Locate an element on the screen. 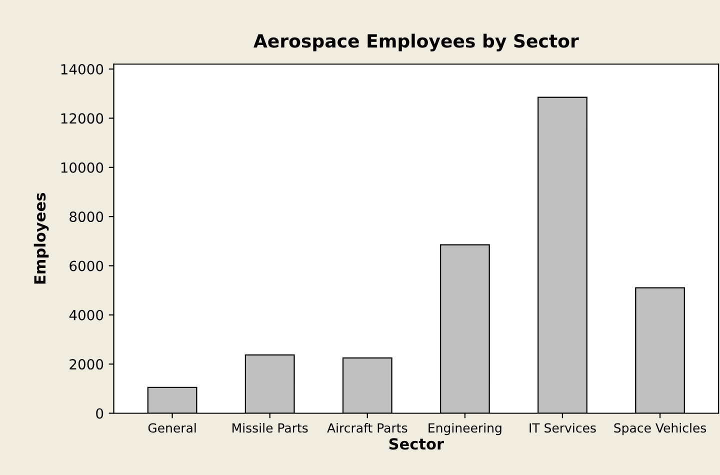 This screenshot has width=720, height=475. y-tick-label: 6000 is located at coordinates (87, 266).